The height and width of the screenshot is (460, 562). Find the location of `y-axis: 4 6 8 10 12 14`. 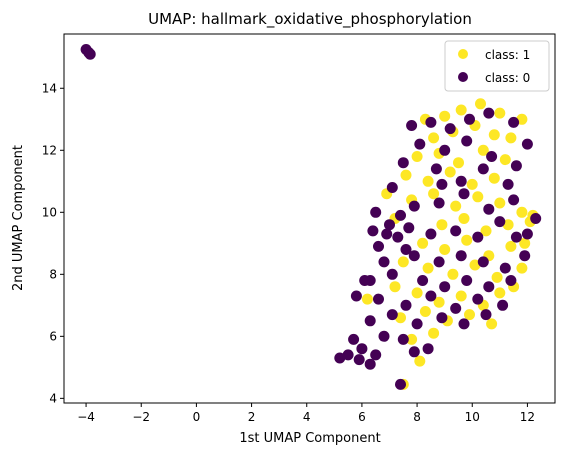

y-axis: 4 6 8 10 12 14 is located at coordinates (53, 243).